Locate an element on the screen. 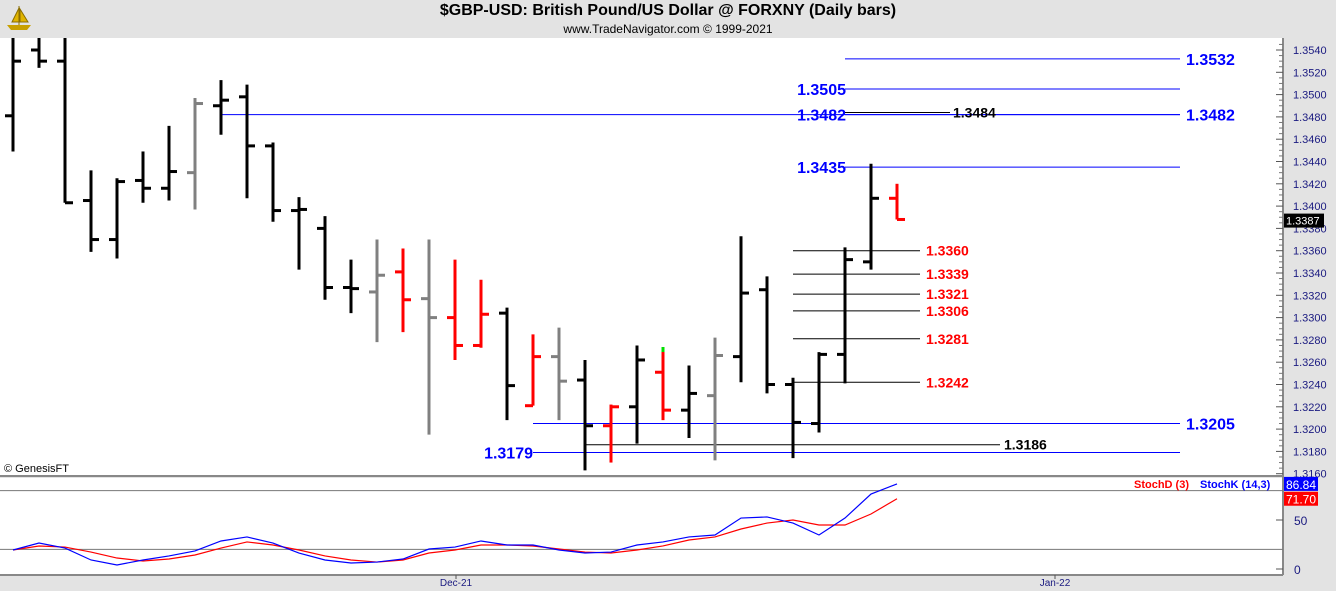  y-tick-label: 0 is located at coordinates (1297, 570).